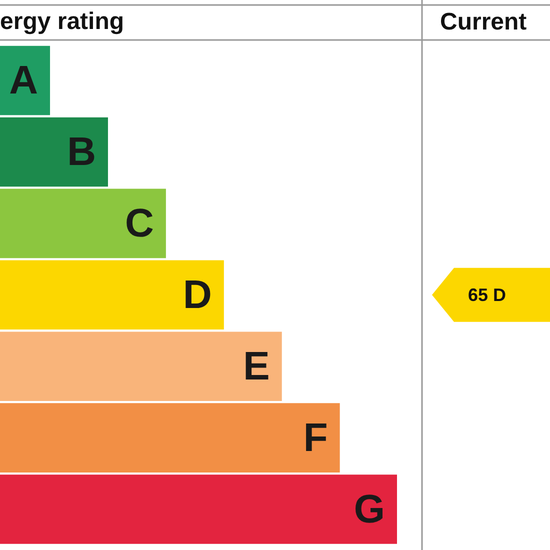 The width and height of the screenshot is (550, 550). What do you see at coordinates (256, 366) in the screenshot?
I see `y-tick-label: E` at bounding box center [256, 366].